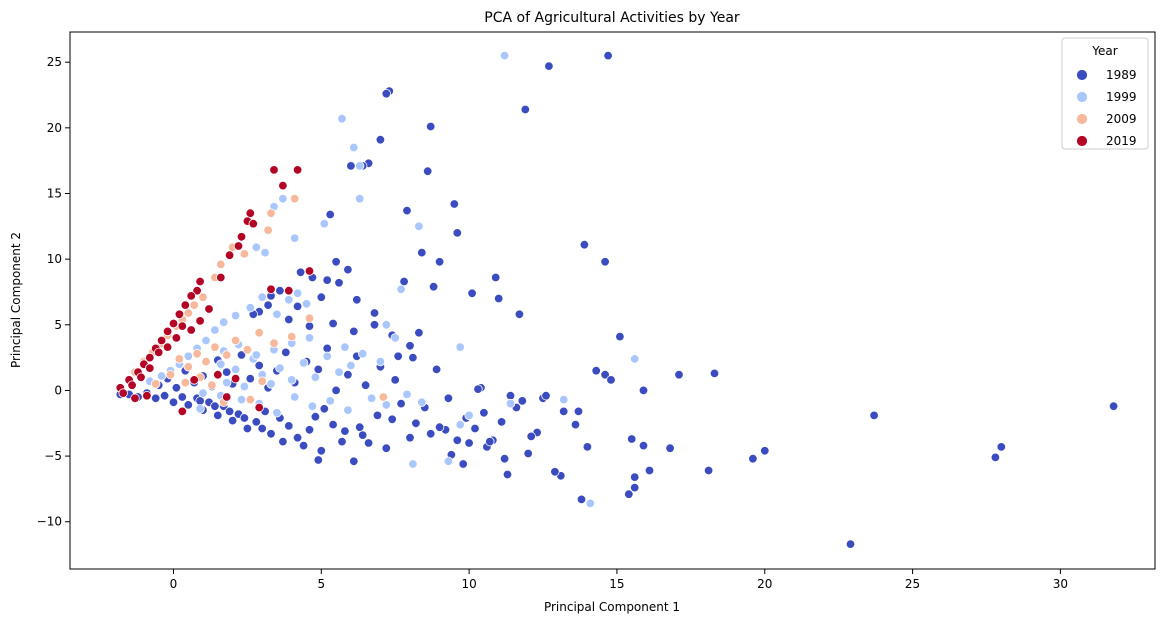 The height and width of the screenshot is (624, 1163). Describe the element at coordinates (1121, 119) in the screenshot. I see `legend-label: 2009` at that location.